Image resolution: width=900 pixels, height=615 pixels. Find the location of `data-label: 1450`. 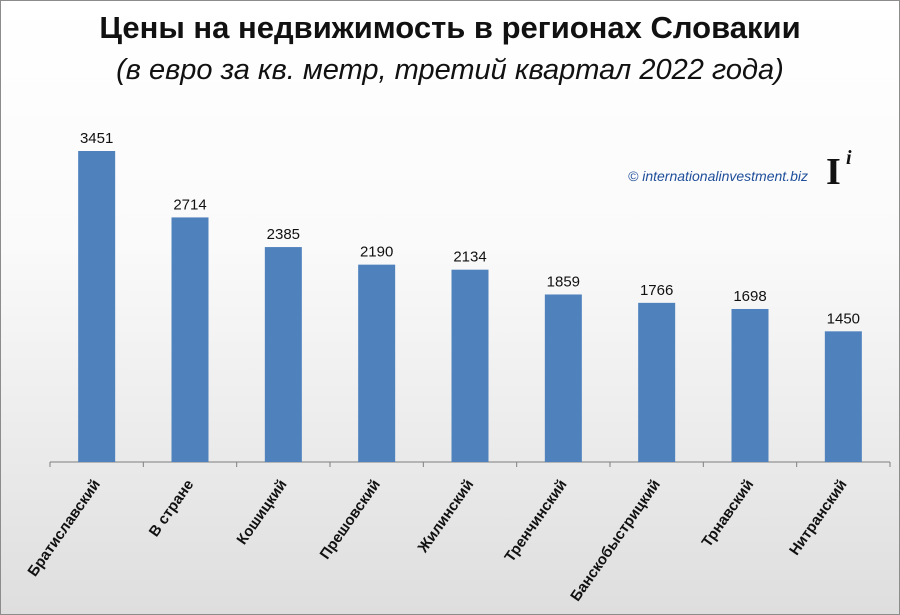

data-label: 1450 is located at coordinates (843, 318).